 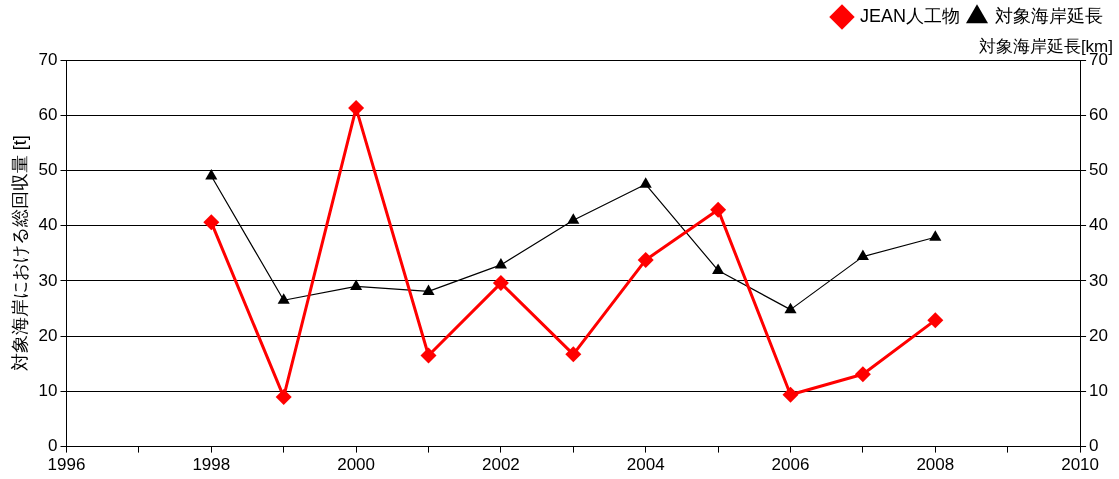 I want to click on y2-tick-label: 40, so click(x=1099, y=225).